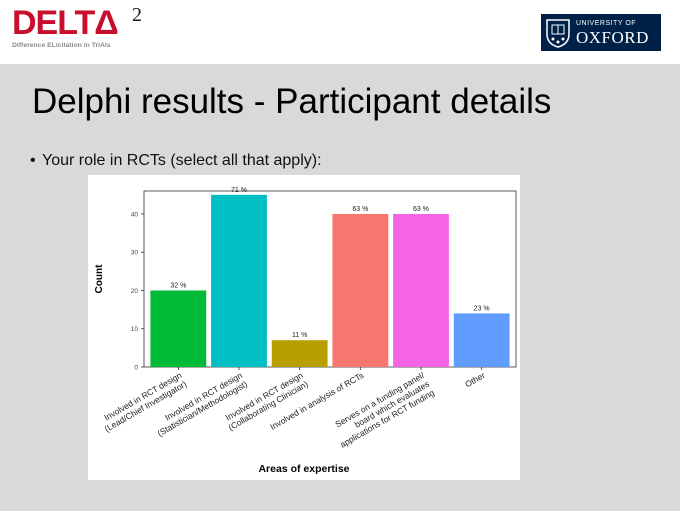 The width and height of the screenshot is (680, 511). Describe the element at coordinates (137, 15) in the screenshot. I see `delta-logo-superscript: 2` at that location.